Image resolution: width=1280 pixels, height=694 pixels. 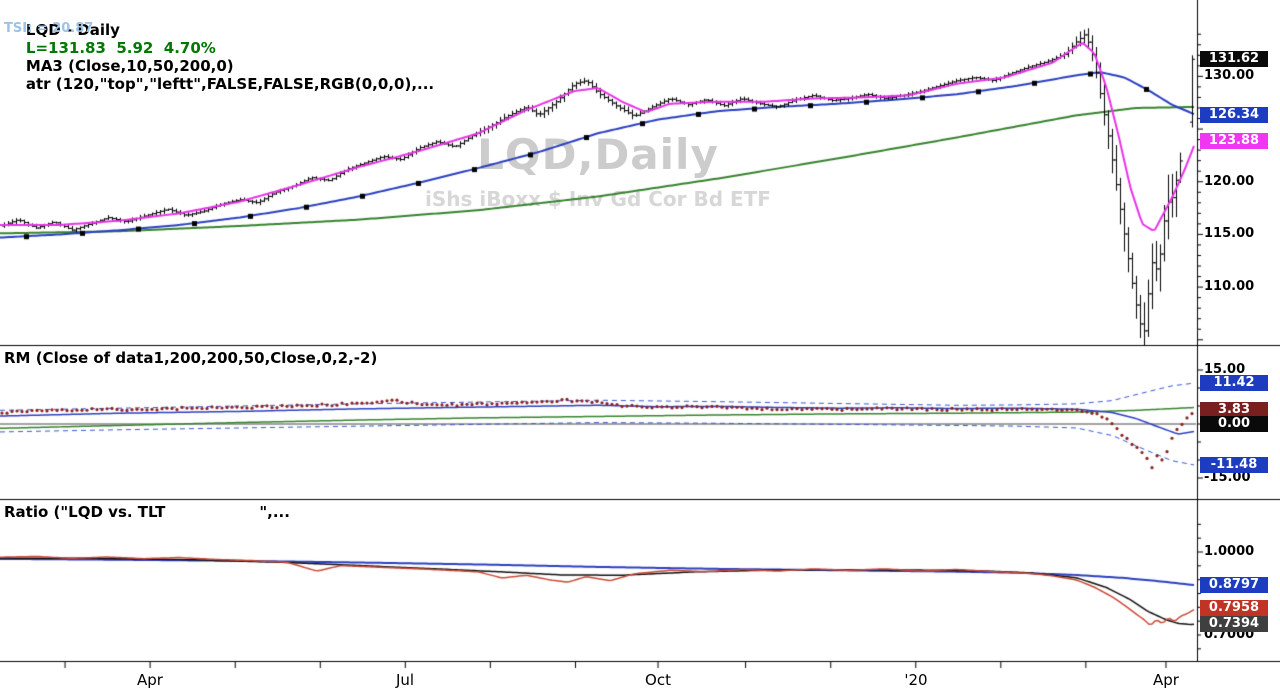 What do you see at coordinates (129, 66) in the screenshot?
I see `ma-study-label: MA3 (Close,10,50,200,0)` at bounding box center [129, 66].